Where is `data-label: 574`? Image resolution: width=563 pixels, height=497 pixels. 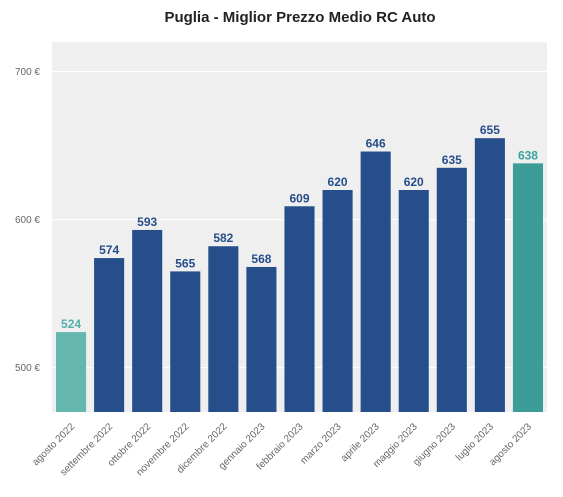 data-label: 574 is located at coordinates (109, 250).